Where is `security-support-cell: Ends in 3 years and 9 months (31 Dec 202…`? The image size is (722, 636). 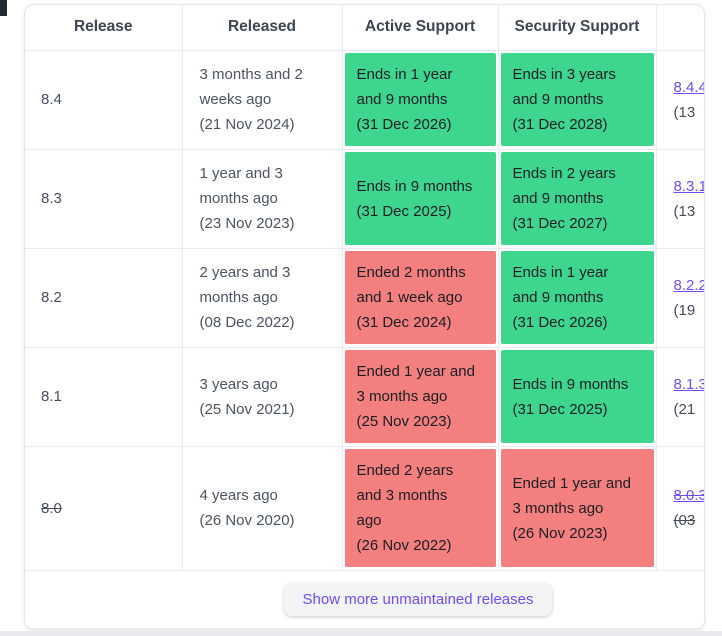
security-support-cell: Ends in 3 years and 9 months (31 Dec 202… is located at coordinates (577, 99).